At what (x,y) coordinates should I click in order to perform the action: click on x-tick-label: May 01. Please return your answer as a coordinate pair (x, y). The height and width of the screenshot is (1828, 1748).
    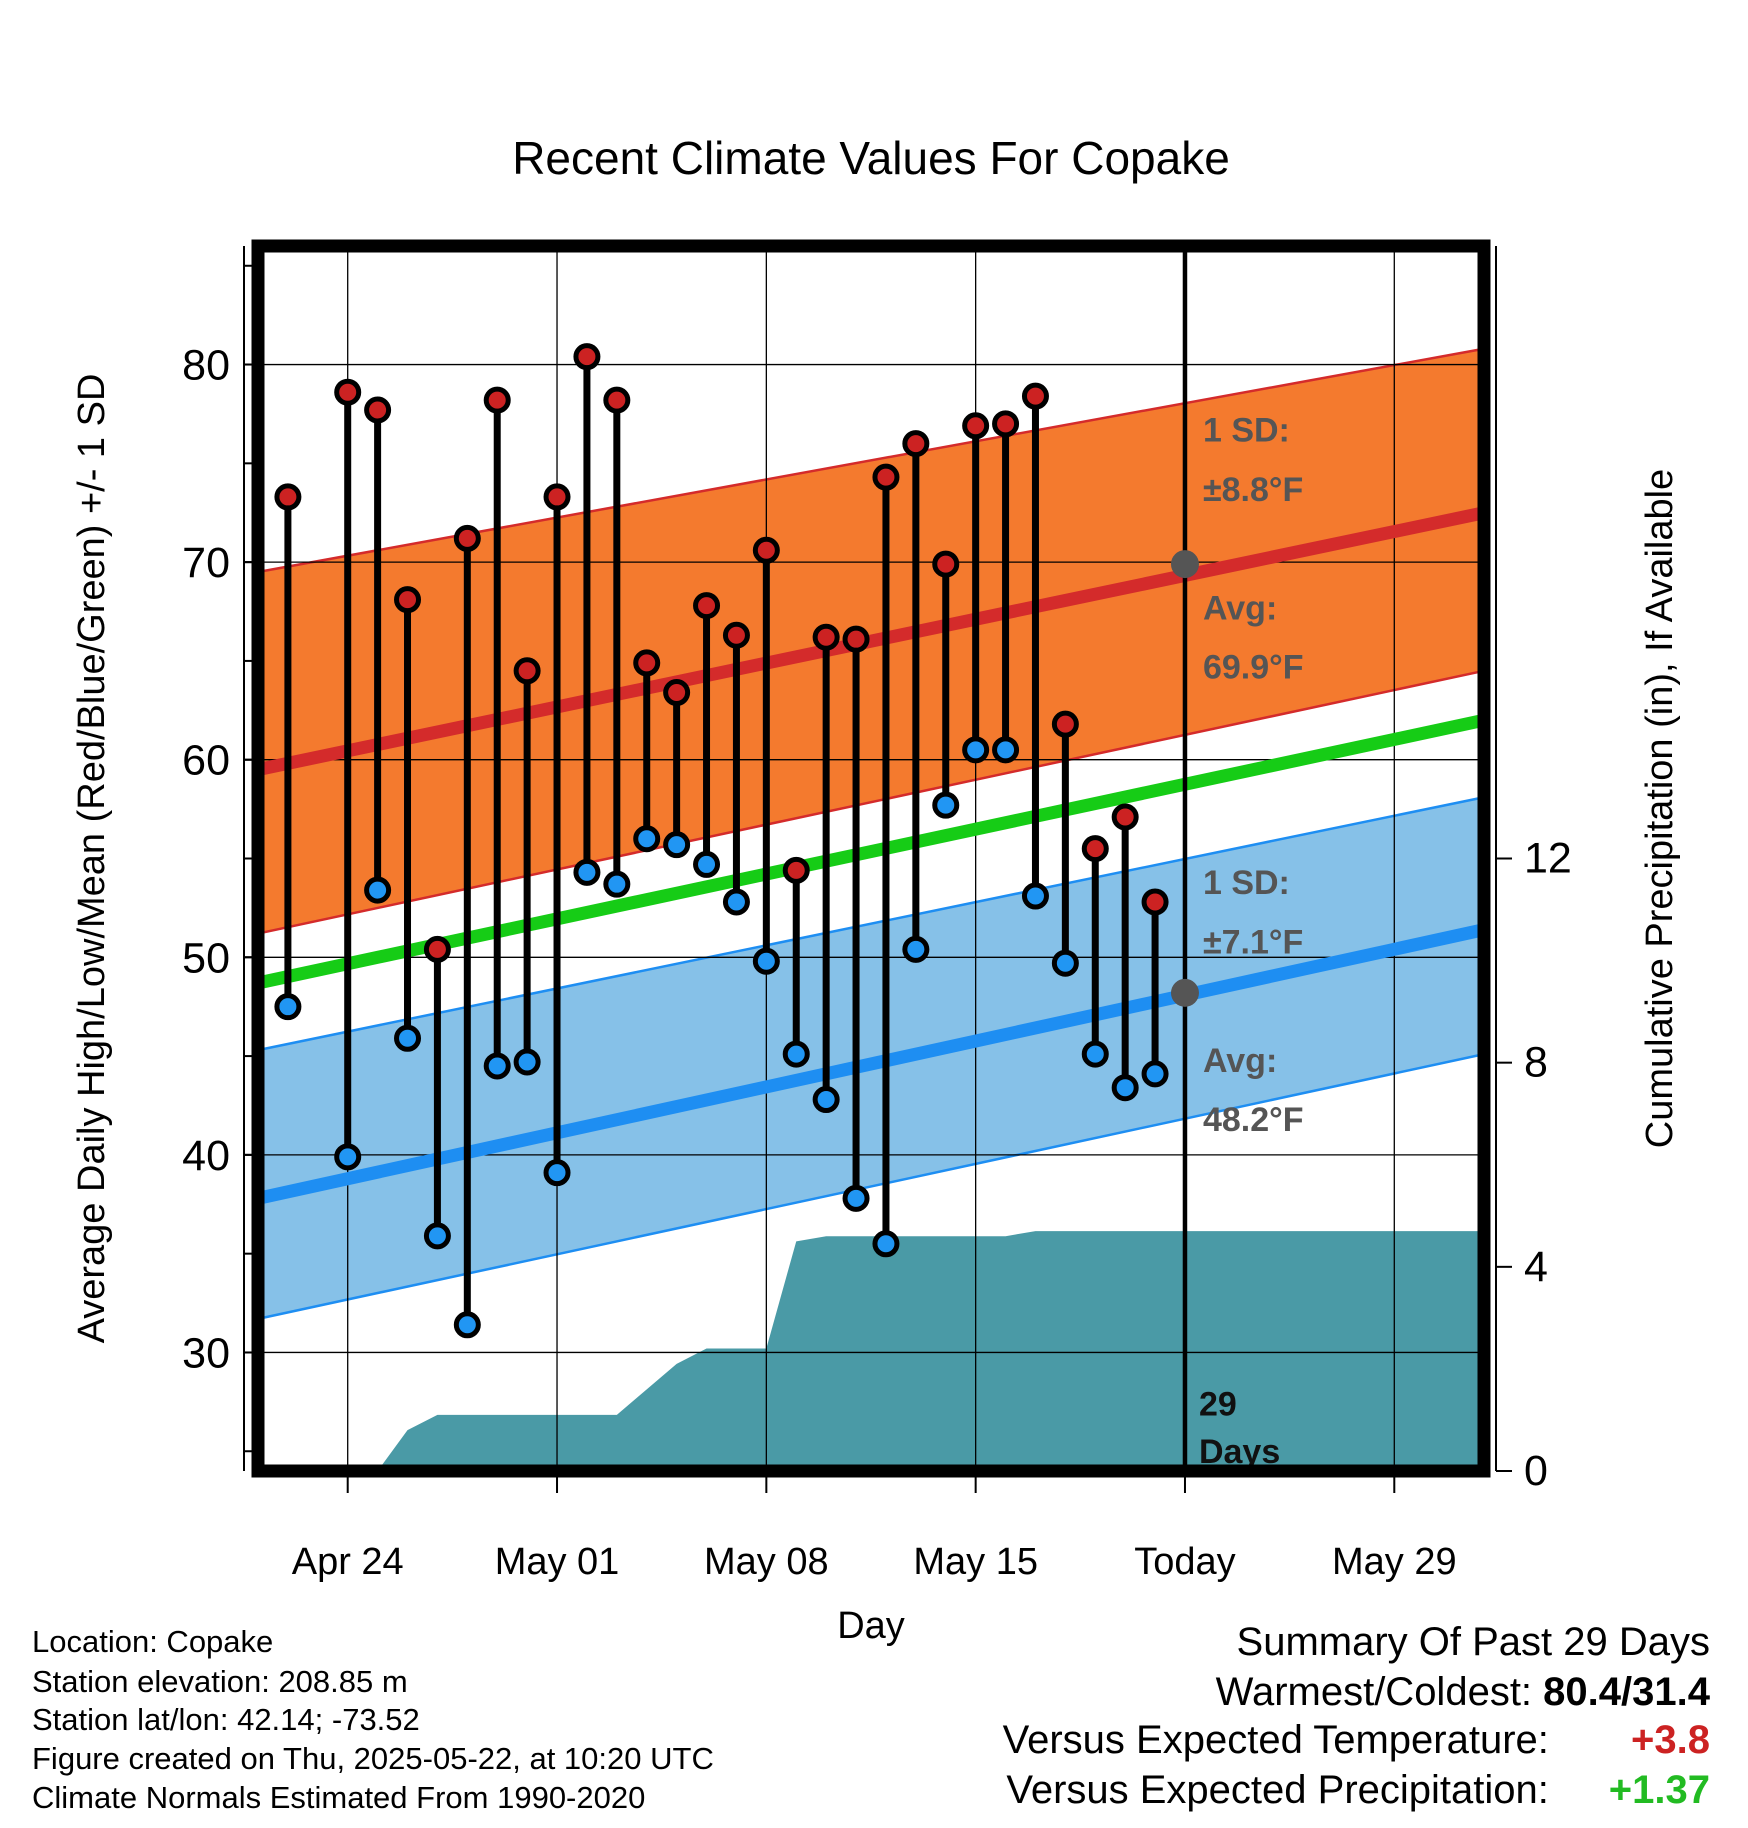
    Looking at the image, I should click on (557, 1562).